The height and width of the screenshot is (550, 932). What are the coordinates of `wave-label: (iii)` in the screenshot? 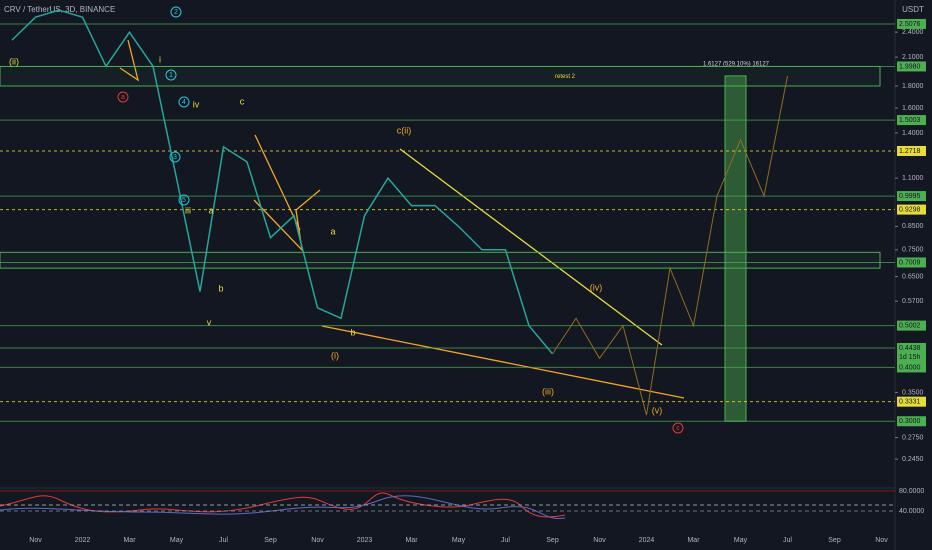 It's located at (548, 391).